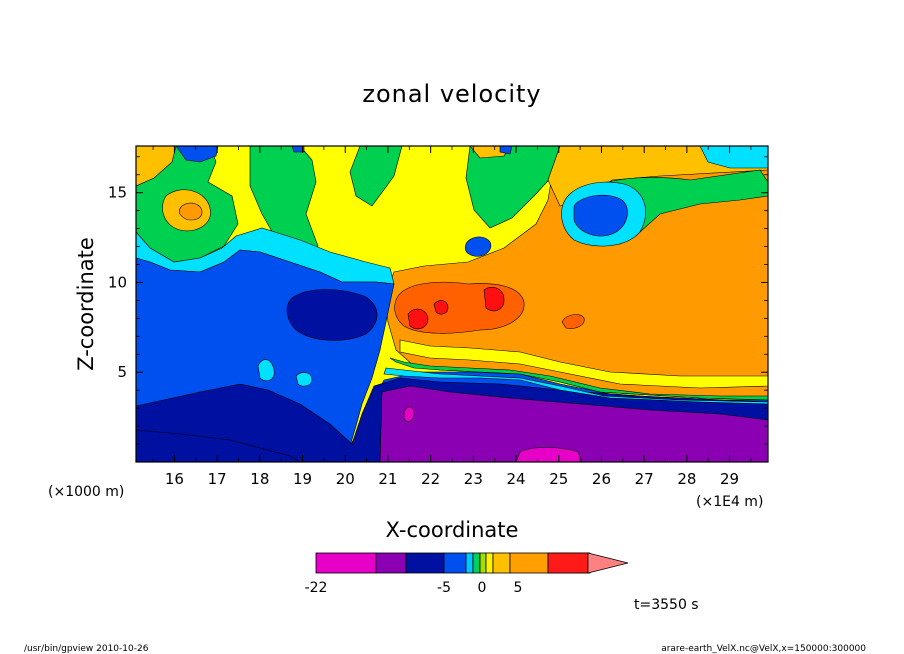  What do you see at coordinates (473, 479) in the screenshot?
I see `x-tick-label-23: 23` at bounding box center [473, 479].